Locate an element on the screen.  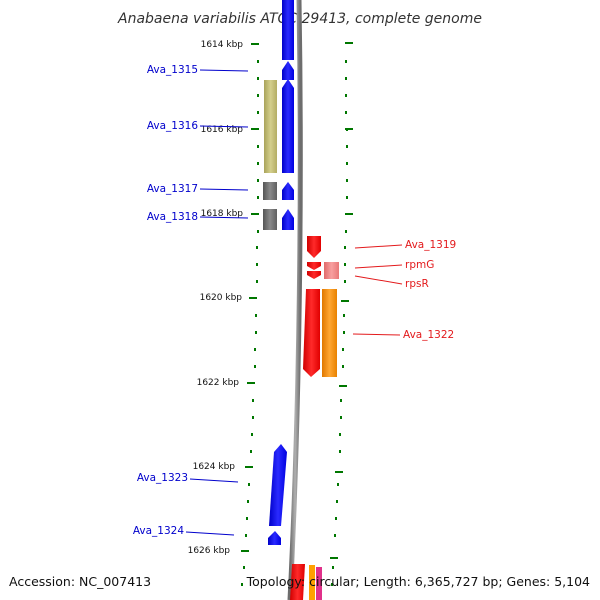
gene-label-ava1317: Ava_1317 is located at coordinates (172, 189).